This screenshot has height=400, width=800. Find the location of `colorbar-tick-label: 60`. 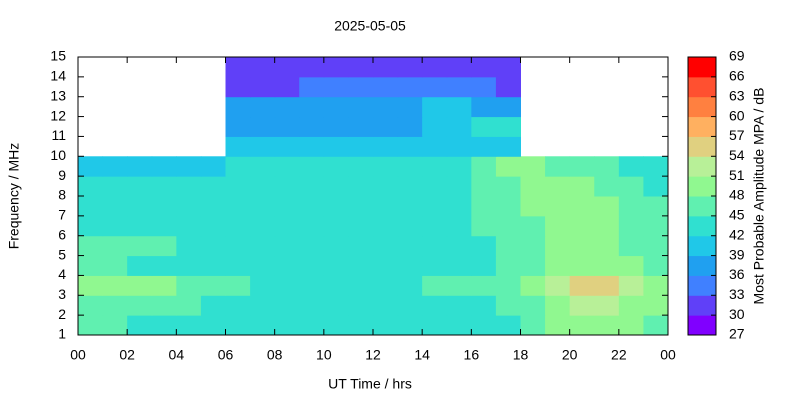

colorbar-tick-label: 60 is located at coordinates (737, 115).